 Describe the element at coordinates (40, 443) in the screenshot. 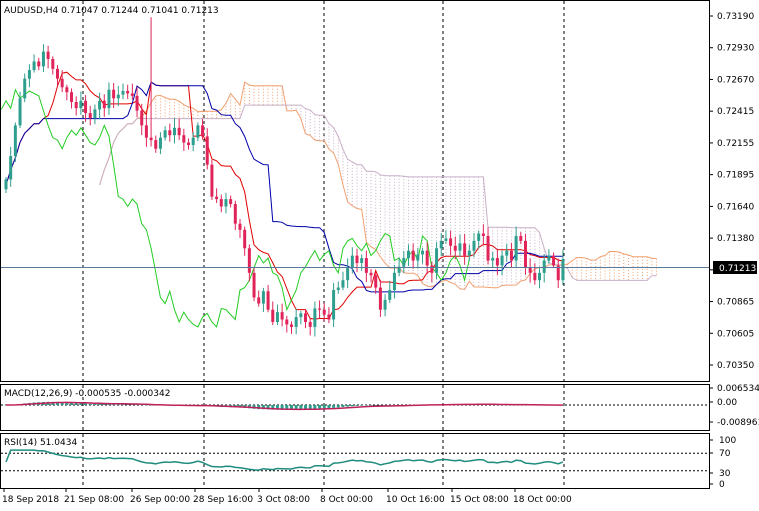

I see `rsi-label: RSI(14) 51.0434` at that location.